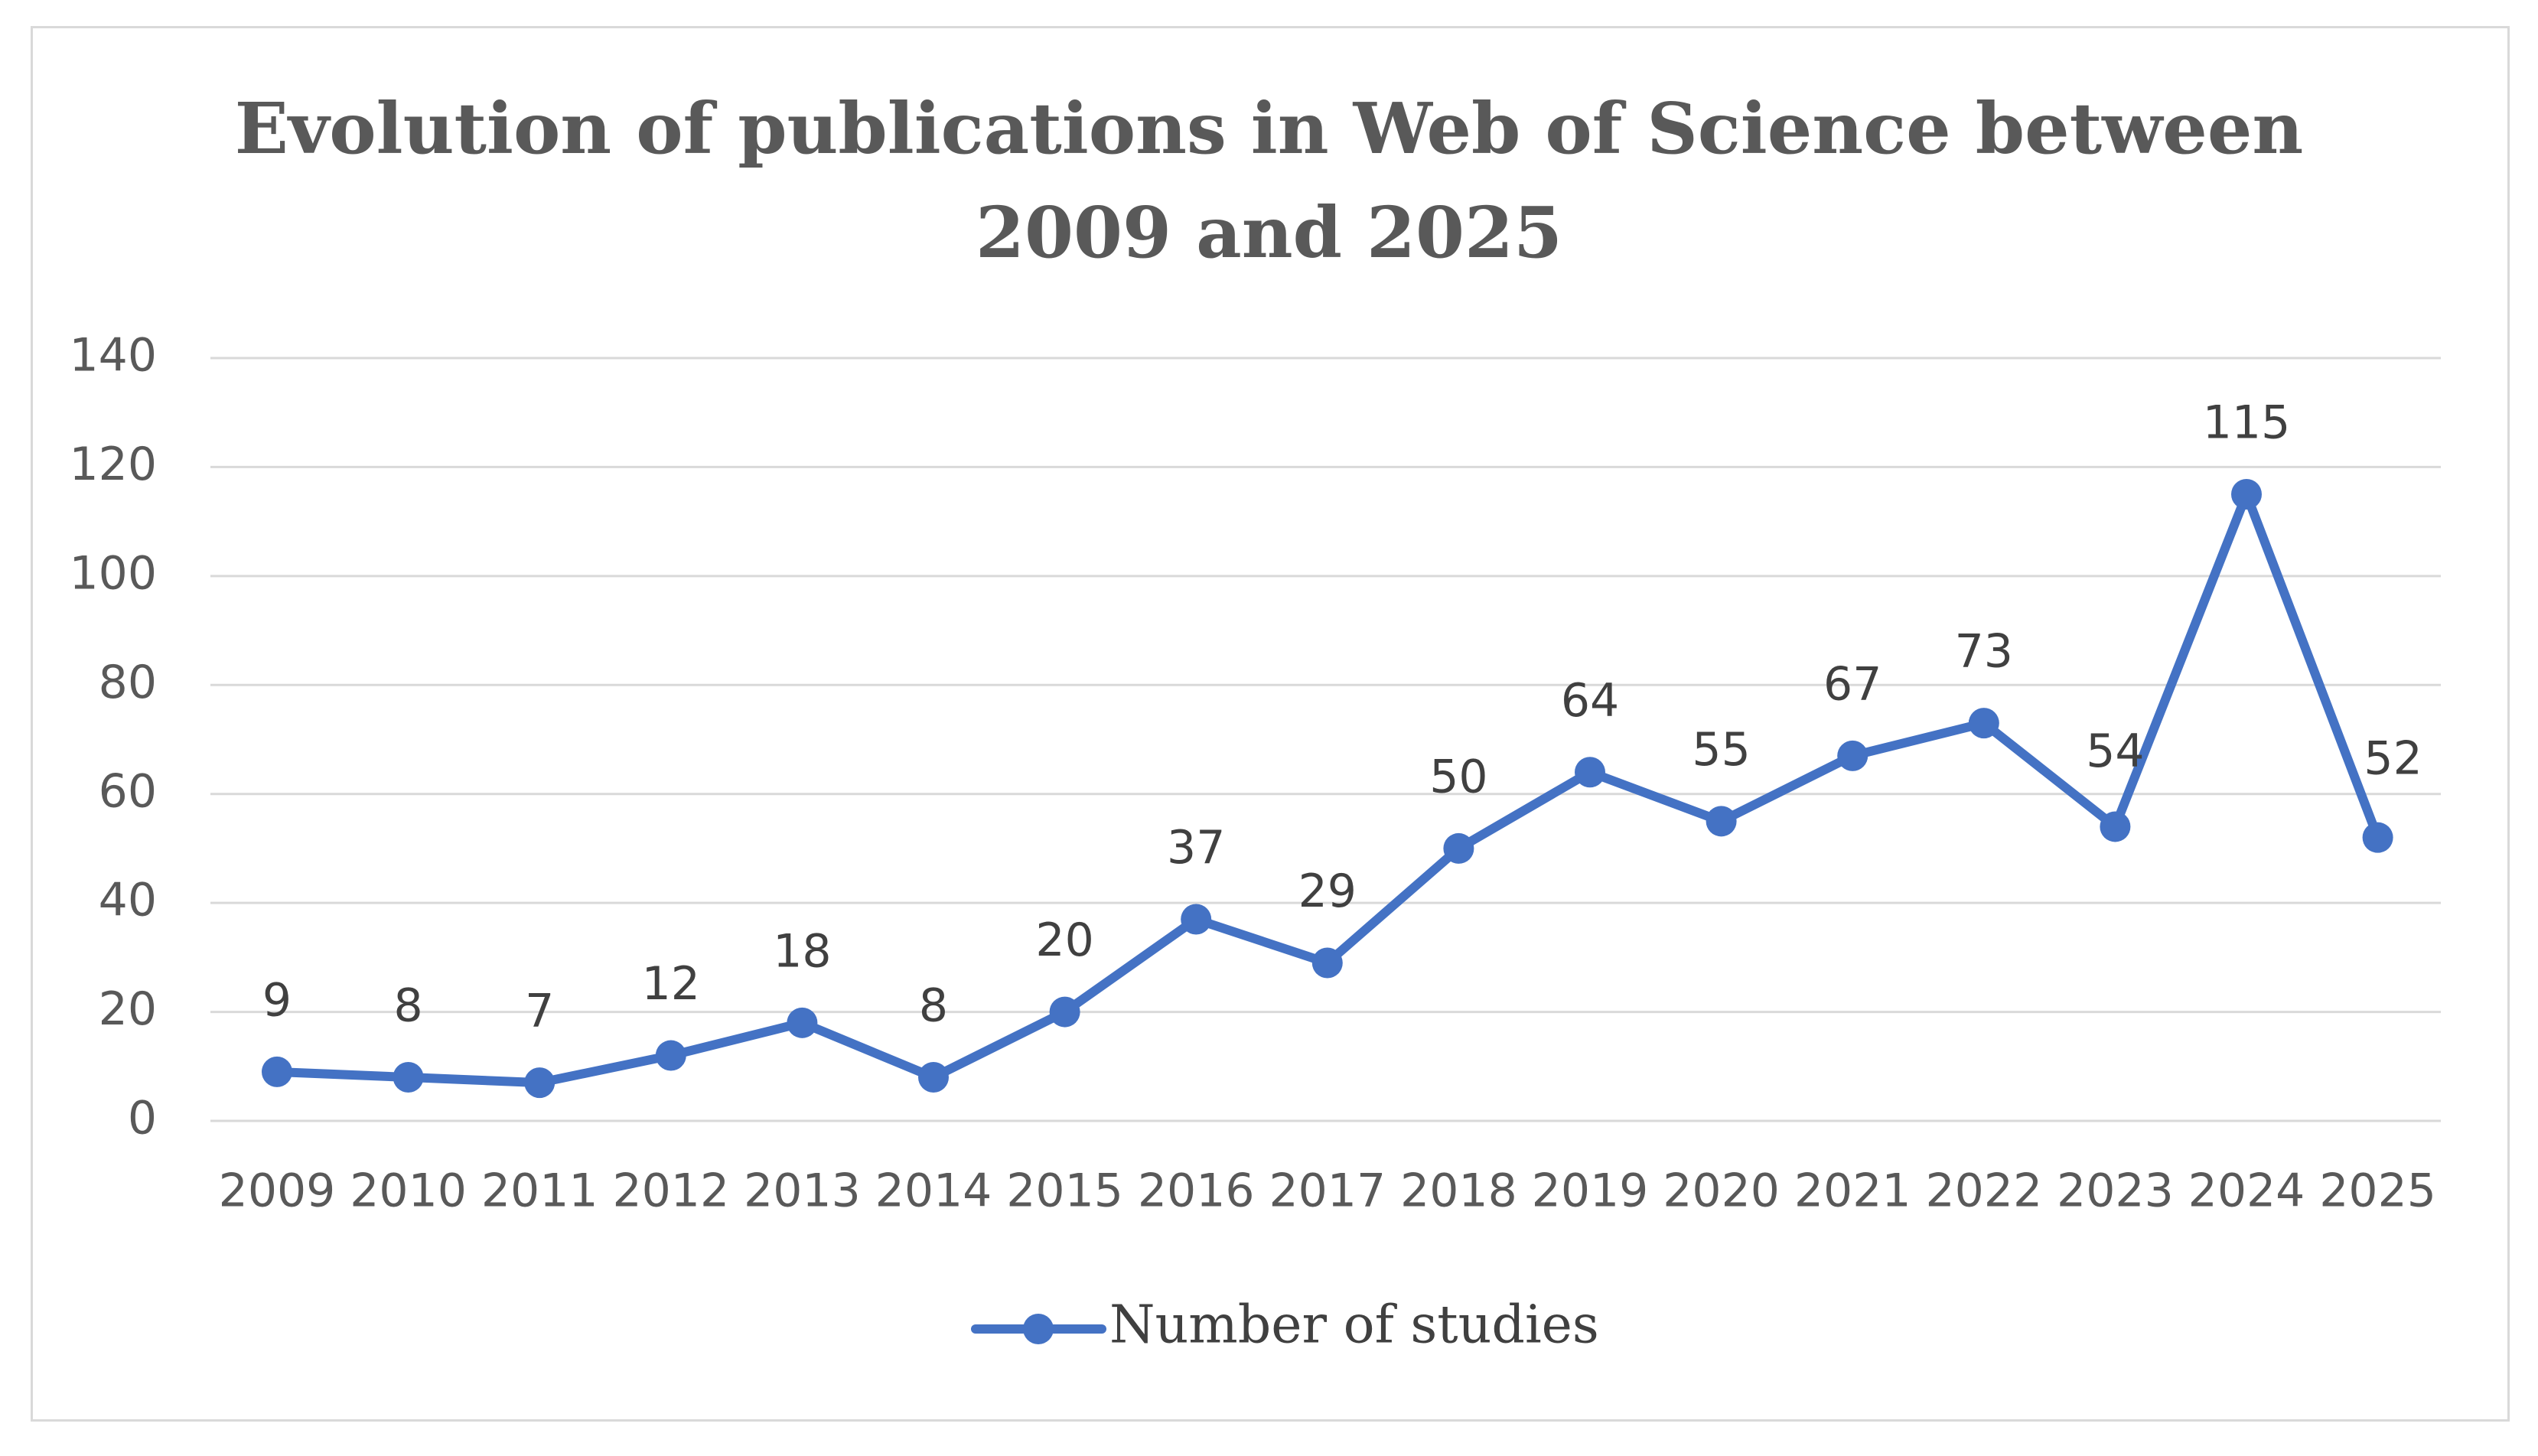 The width and height of the screenshot is (2538, 1456). Describe the element at coordinates (1038, 1329) in the screenshot. I see `legend-marker` at that location.